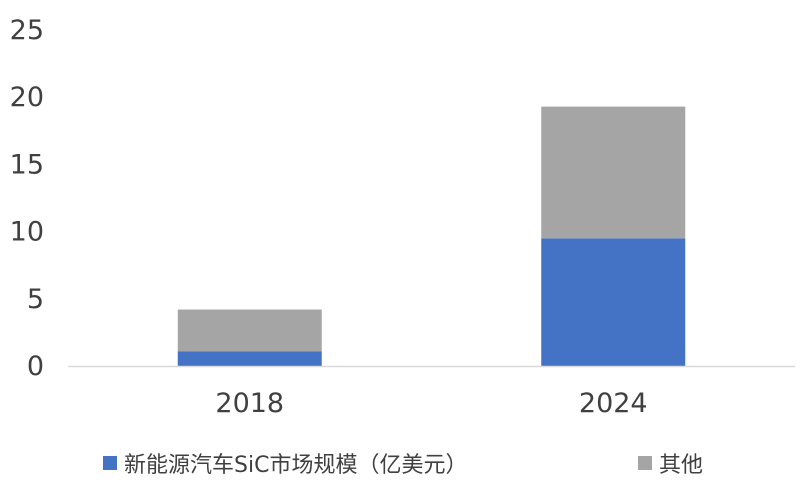  What do you see at coordinates (249, 403) in the screenshot?
I see `x-tick-label: 2018` at bounding box center [249, 403].